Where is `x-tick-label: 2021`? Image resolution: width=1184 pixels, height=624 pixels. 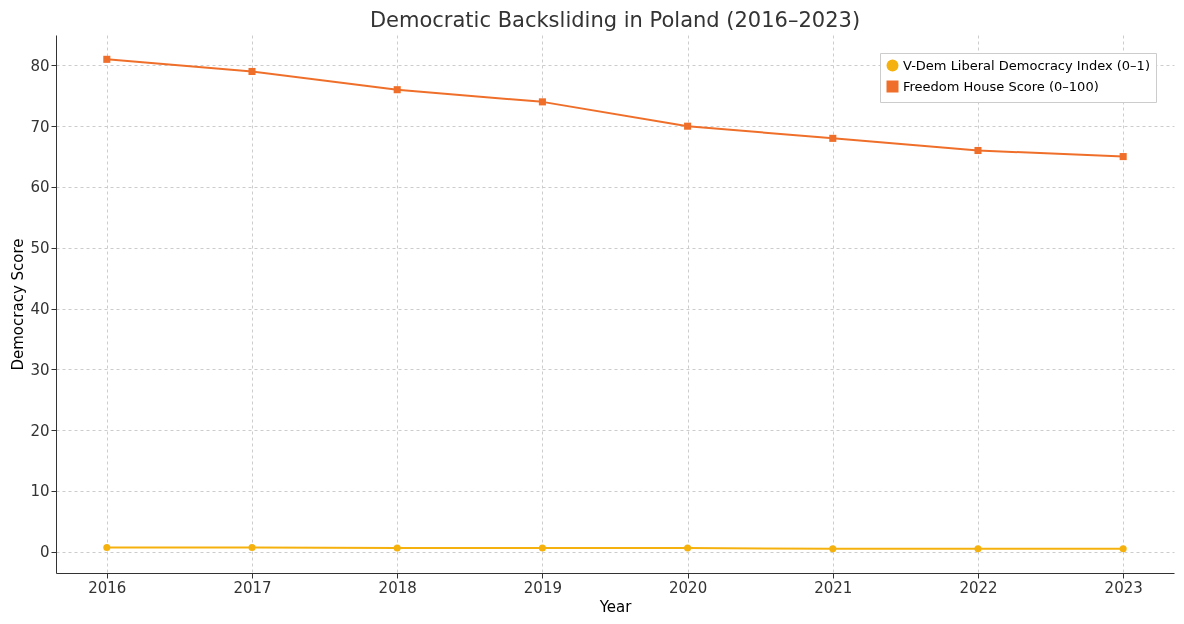
x-tick-label: 2021 is located at coordinates (833, 587).